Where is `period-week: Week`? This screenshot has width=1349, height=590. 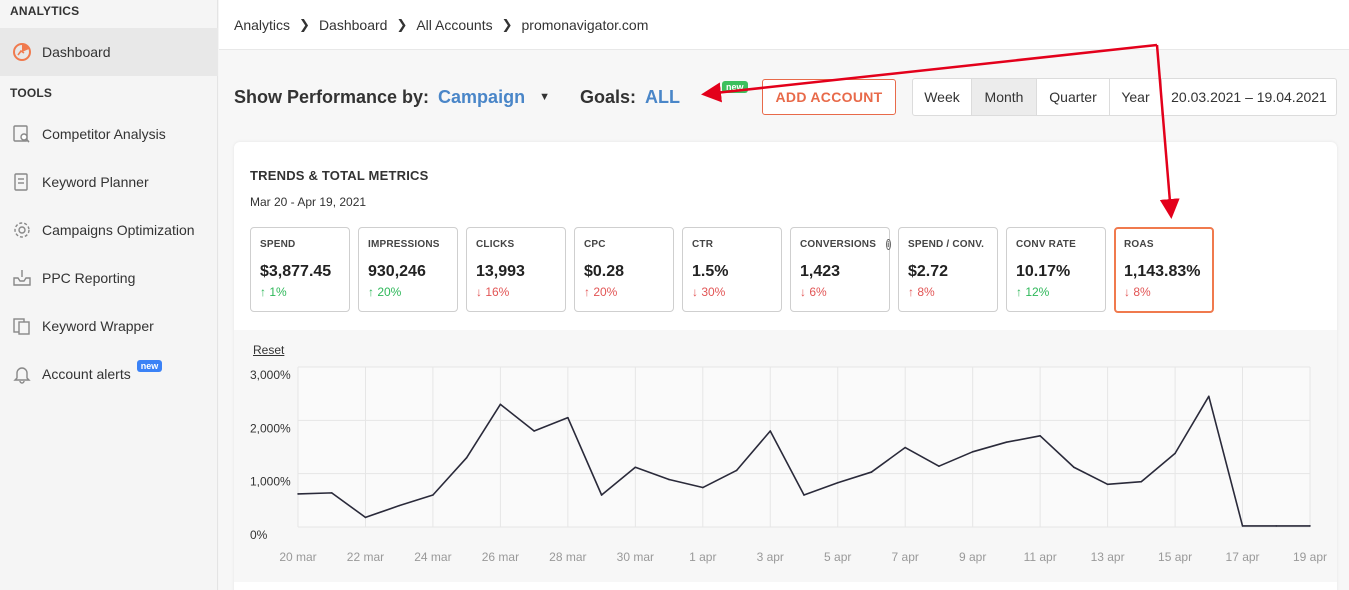 period-week: Week is located at coordinates (942, 97).